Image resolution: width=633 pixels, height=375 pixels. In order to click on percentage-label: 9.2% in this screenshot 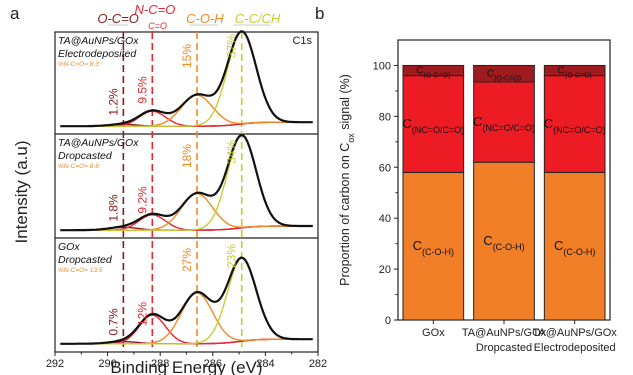, I will do `click(142, 200)`.